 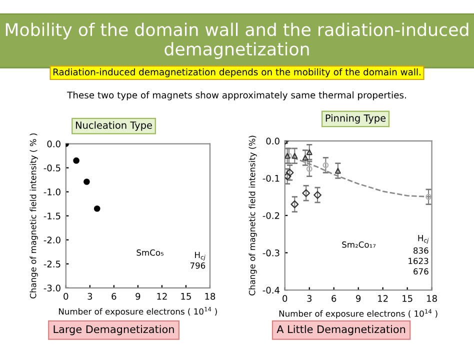 What do you see at coordinates (236, 73) in the screenshot?
I see `text: Radiation-induced demagnetization depends on the mobility of the domain wall.` at bounding box center [236, 73].